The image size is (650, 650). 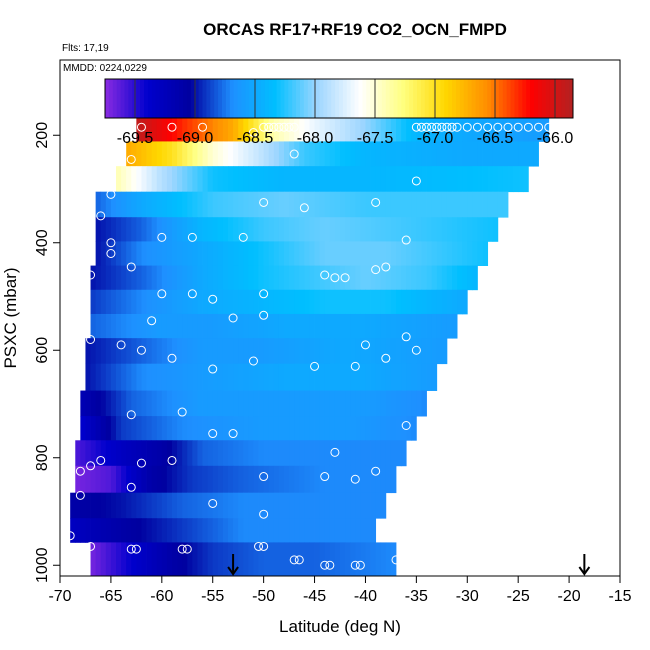 What do you see at coordinates (467, 596) in the screenshot?
I see `x-tick-label: -30` at bounding box center [467, 596].